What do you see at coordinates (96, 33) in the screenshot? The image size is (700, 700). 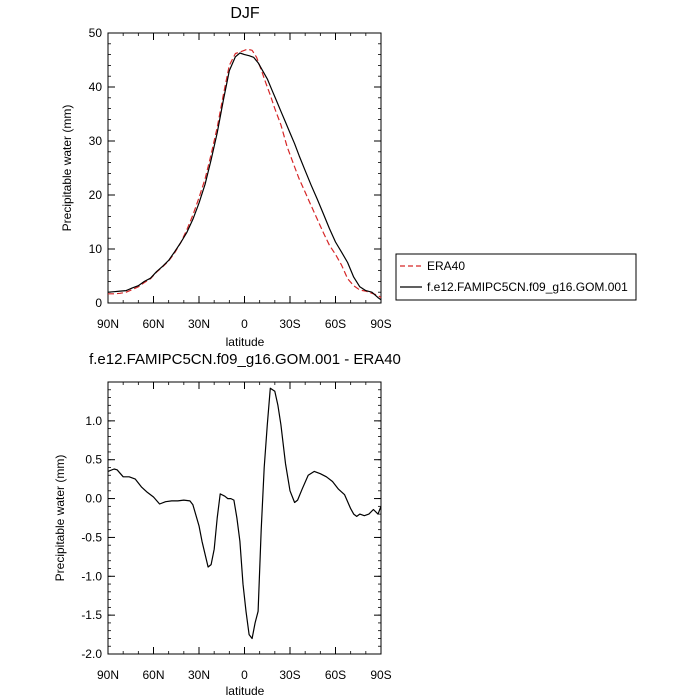 I see `y-tick-label: 50` at bounding box center [96, 33].